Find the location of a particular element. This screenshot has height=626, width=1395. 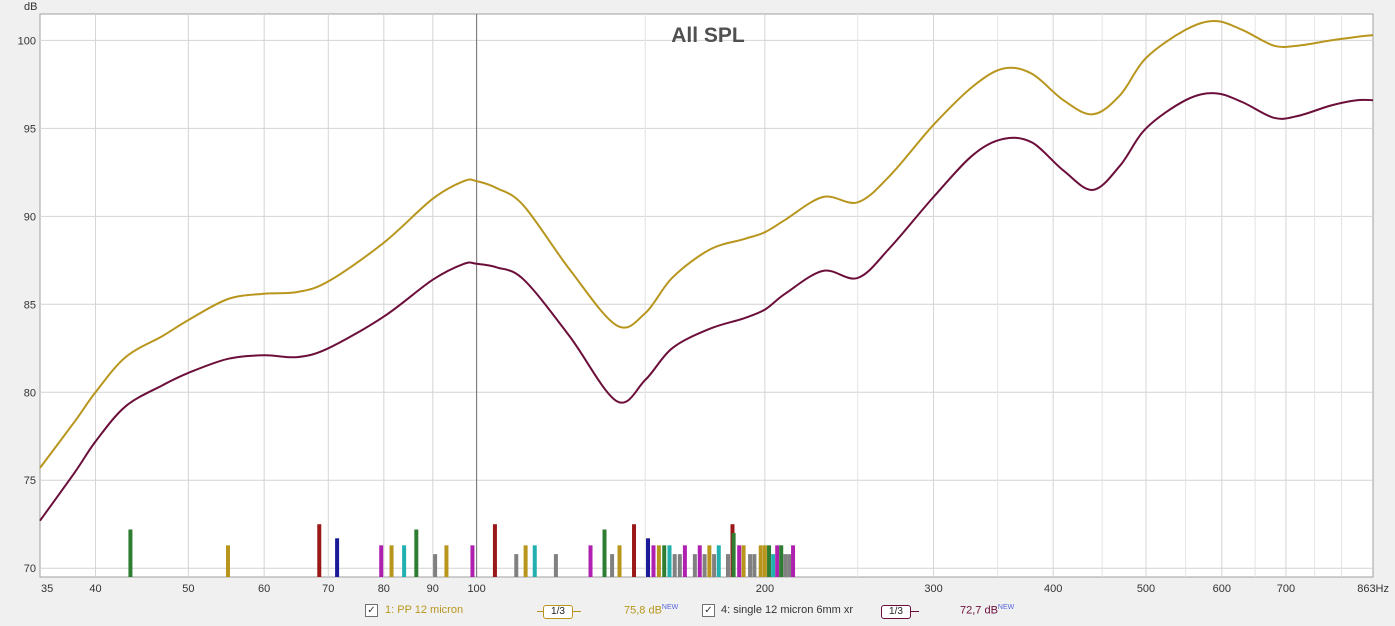

y-tick-label: 90 is located at coordinates (30, 217).